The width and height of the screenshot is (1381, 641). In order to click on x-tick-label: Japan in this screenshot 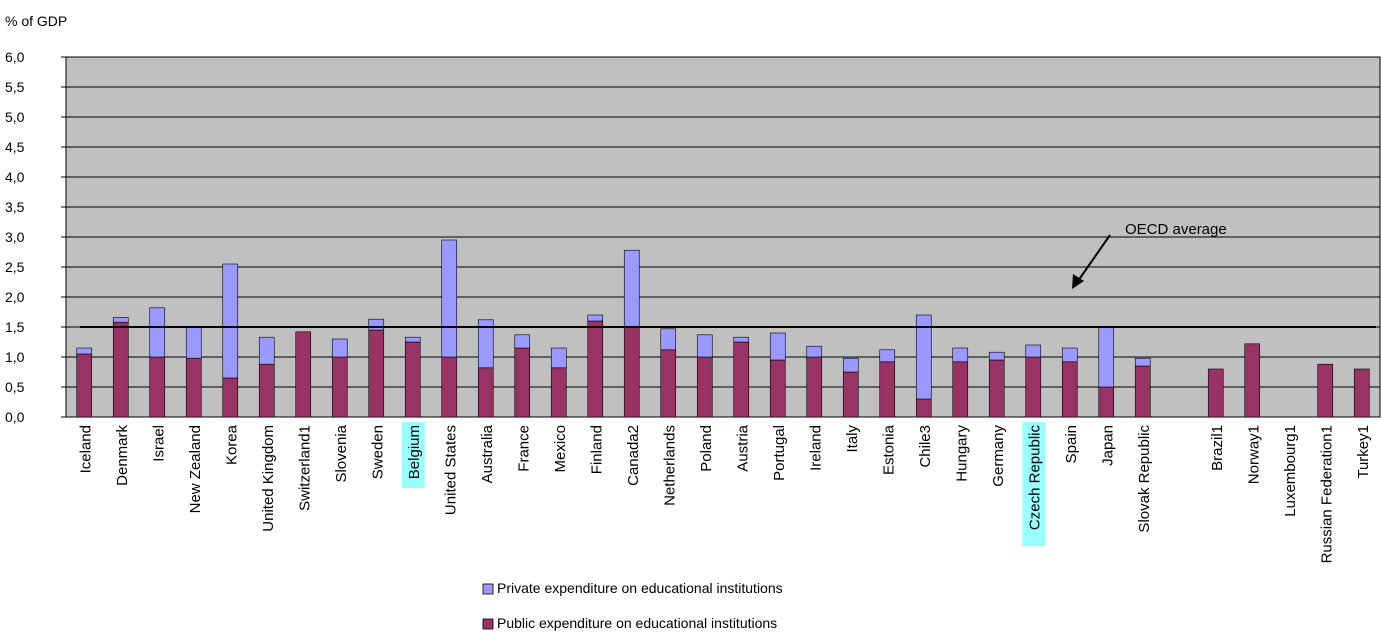, I will do `click(1107, 445)`.